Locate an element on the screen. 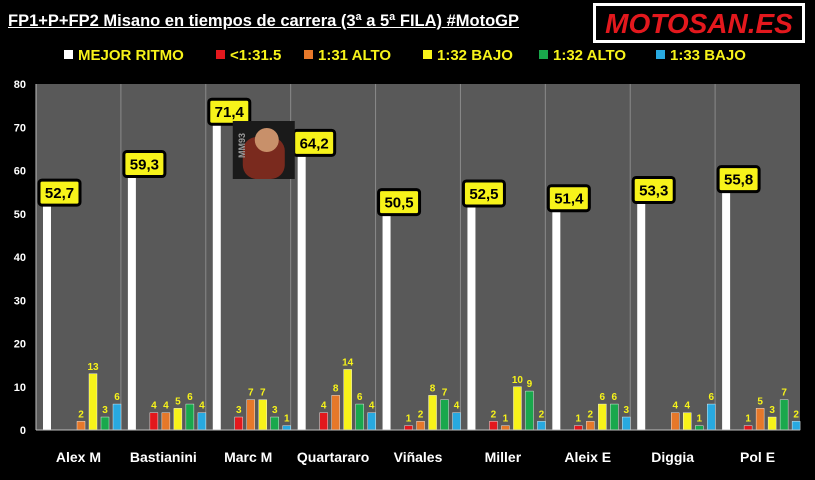 Image resolution: width=815 pixels, height=480 pixels. bar-value-label: 71,4 is located at coordinates (230, 112).